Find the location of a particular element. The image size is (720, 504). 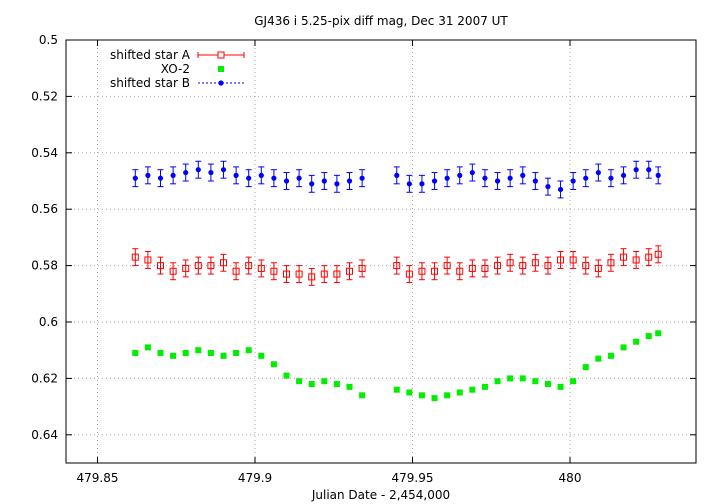

legend-label: XO-2 is located at coordinates (175, 69).